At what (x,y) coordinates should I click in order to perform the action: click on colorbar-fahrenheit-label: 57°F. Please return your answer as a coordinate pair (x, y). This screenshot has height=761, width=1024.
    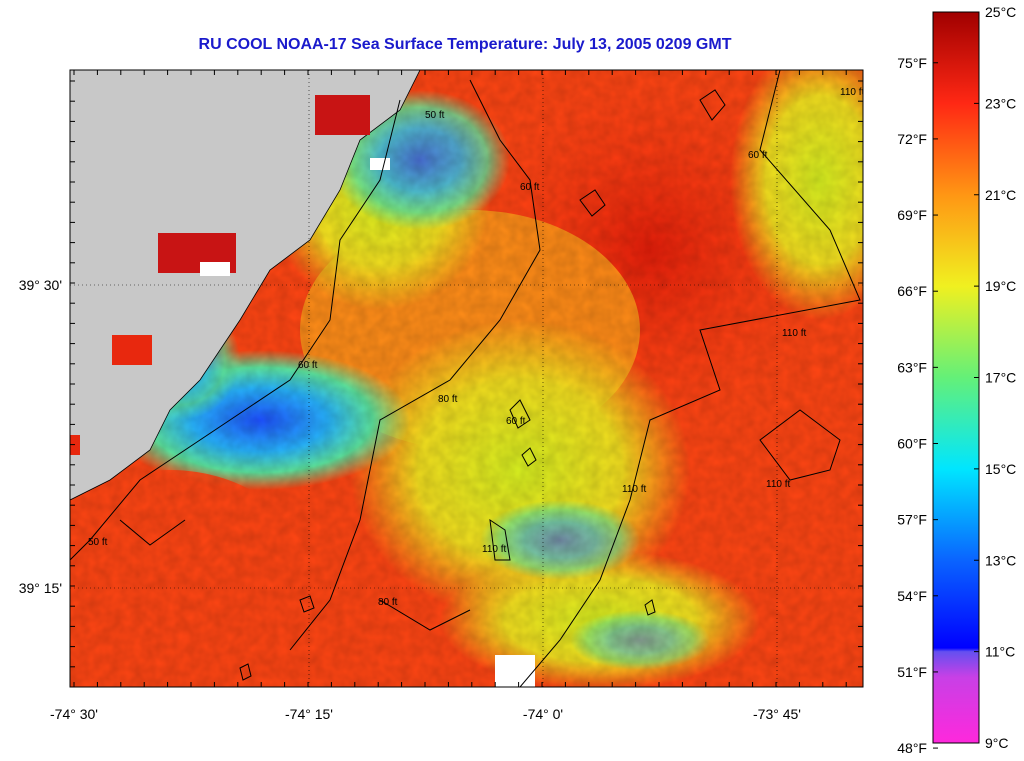
    Looking at the image, I should click on (912, 520).